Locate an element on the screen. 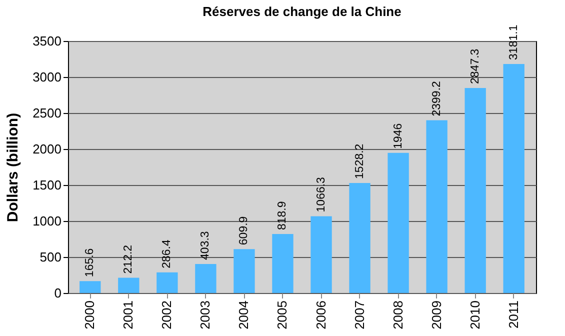 The width and height of the screenshot is (565, 336). data-label: 818.9 is located at coordinates (282, 215).